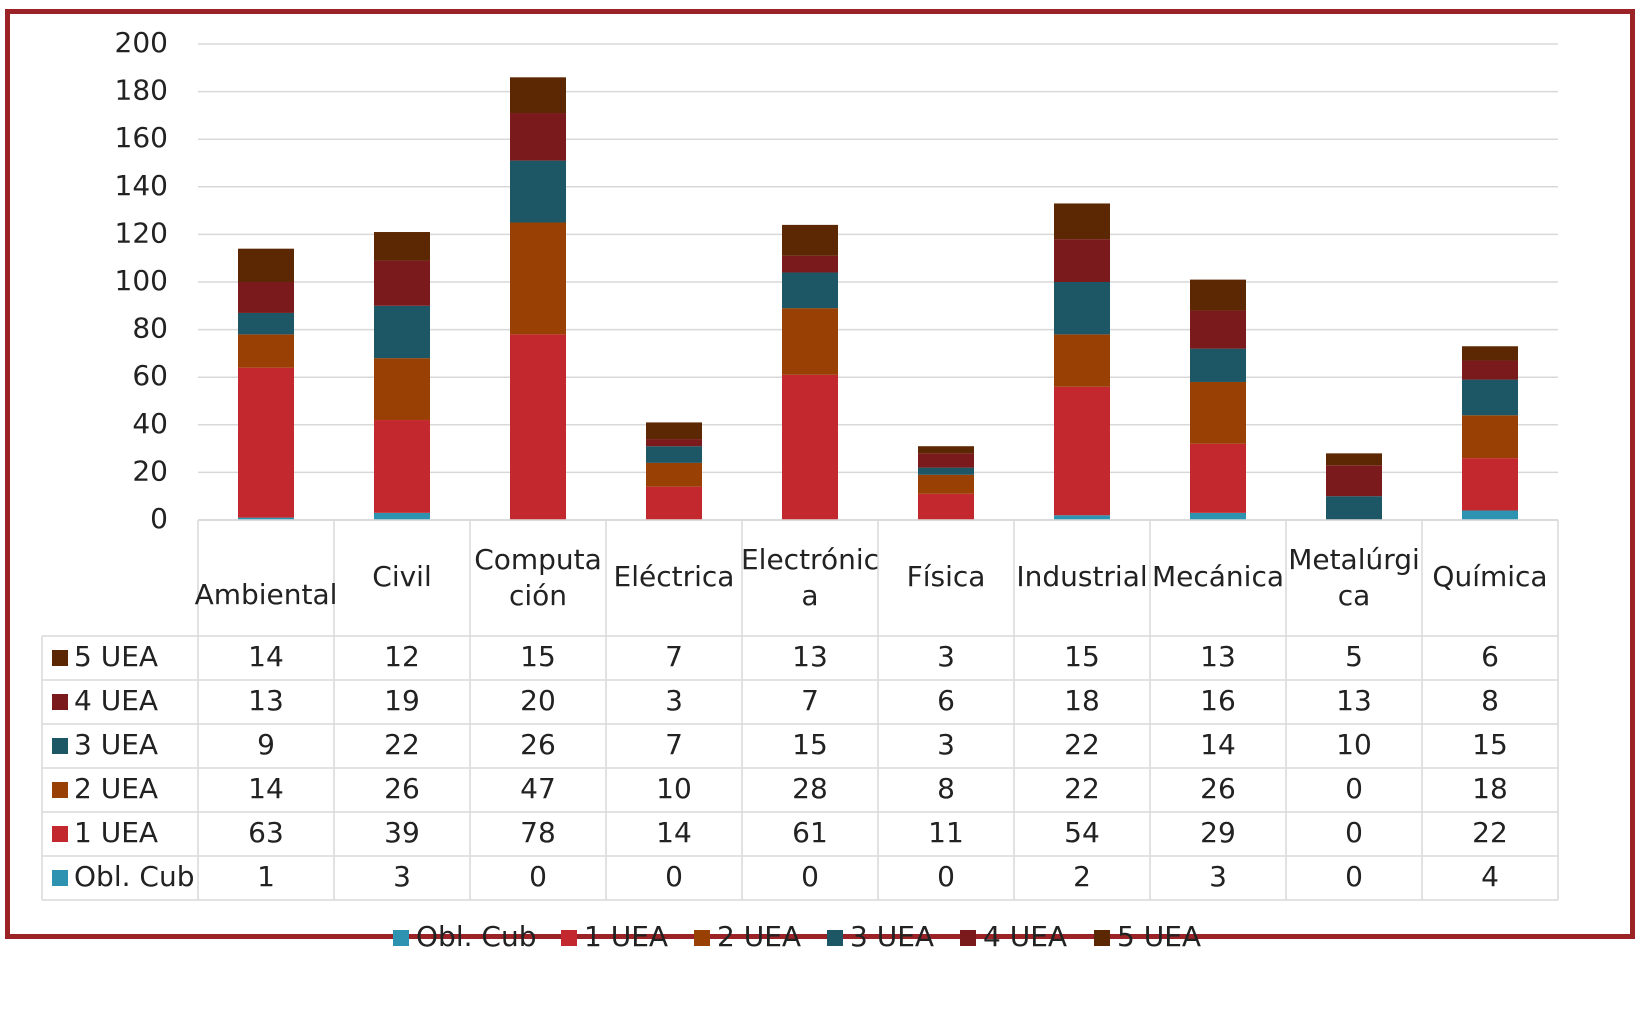 This screenshot has width=1641, height=1019. I want to click on y-tick-label: 0, so click(159, 518).